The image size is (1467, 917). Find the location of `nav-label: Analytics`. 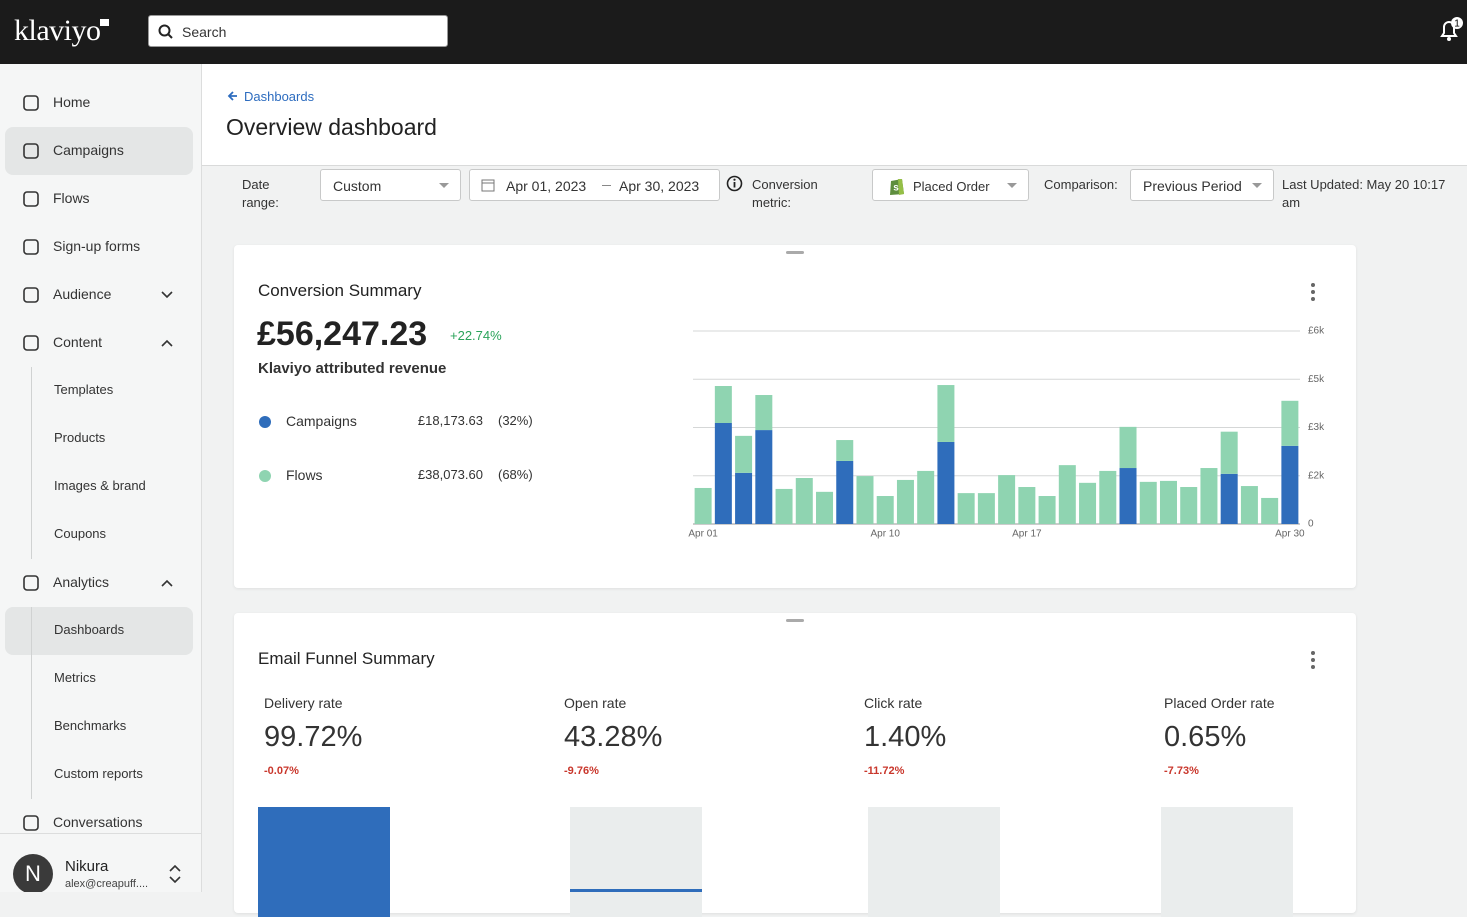

nav-label: Analytics is located at coordinates (81, 582).